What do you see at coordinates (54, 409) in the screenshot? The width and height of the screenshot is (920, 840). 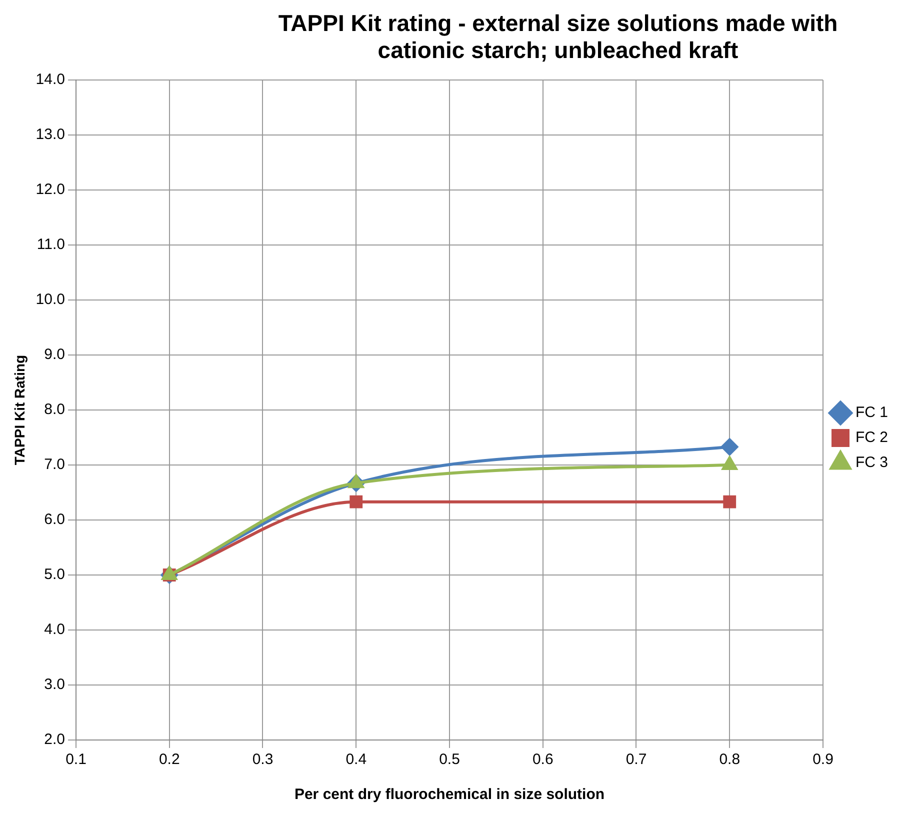 I see `y-tick-label: 8.0` at bounding box center [54, 409].